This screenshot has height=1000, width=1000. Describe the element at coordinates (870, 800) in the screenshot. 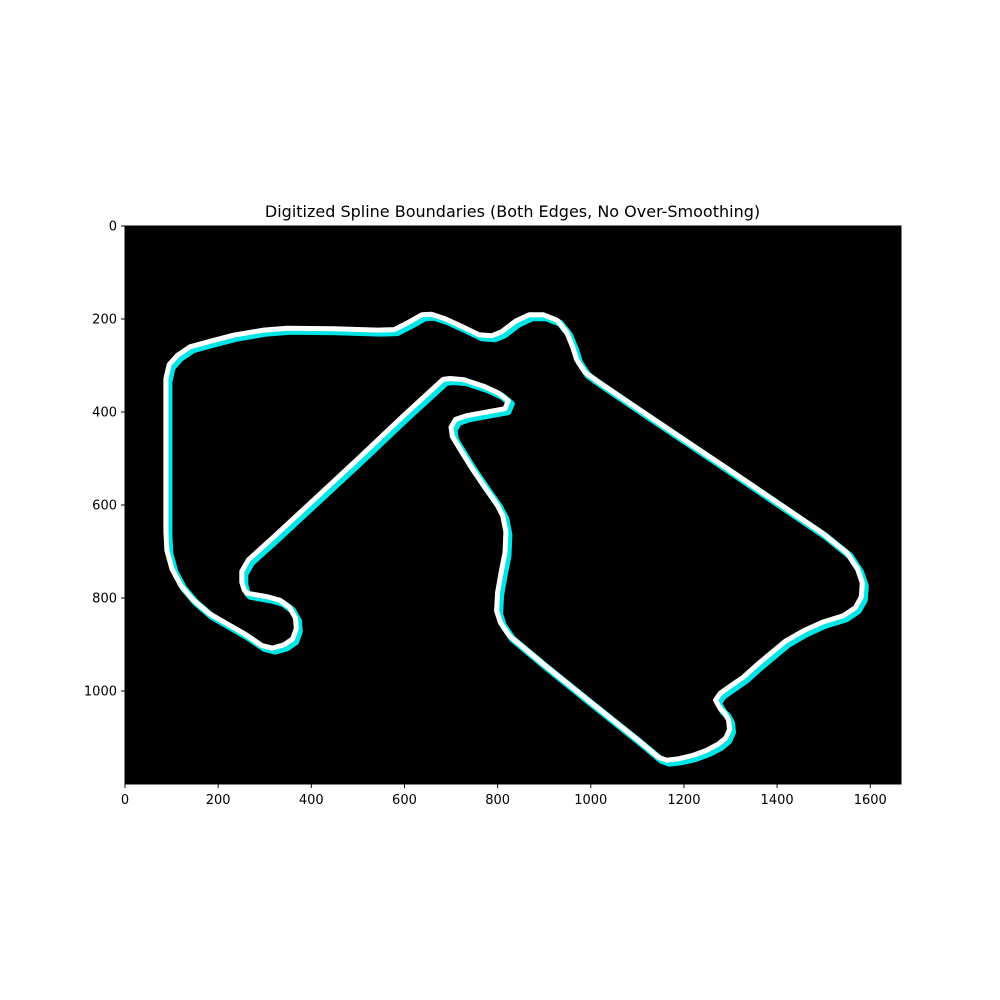

I see `x-tick-label: 1600` at that location.